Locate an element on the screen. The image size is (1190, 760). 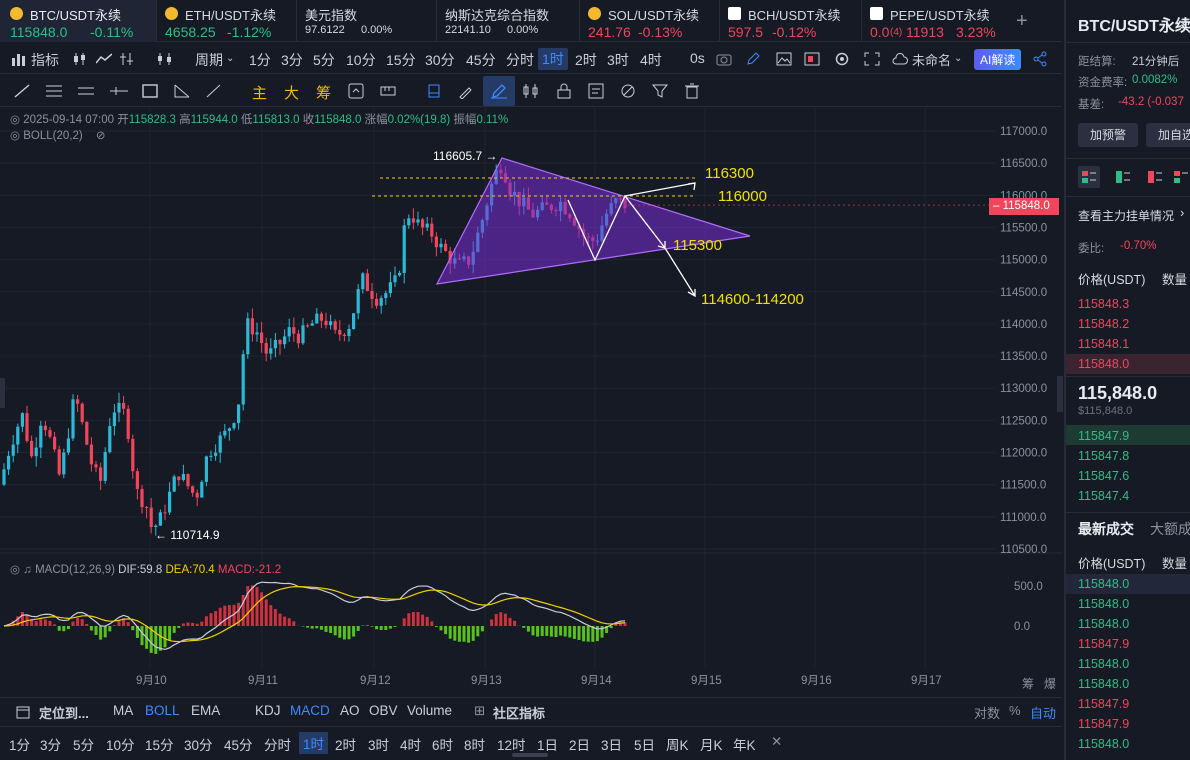
interval-3: 10分 is located at coordinates (361, 60).